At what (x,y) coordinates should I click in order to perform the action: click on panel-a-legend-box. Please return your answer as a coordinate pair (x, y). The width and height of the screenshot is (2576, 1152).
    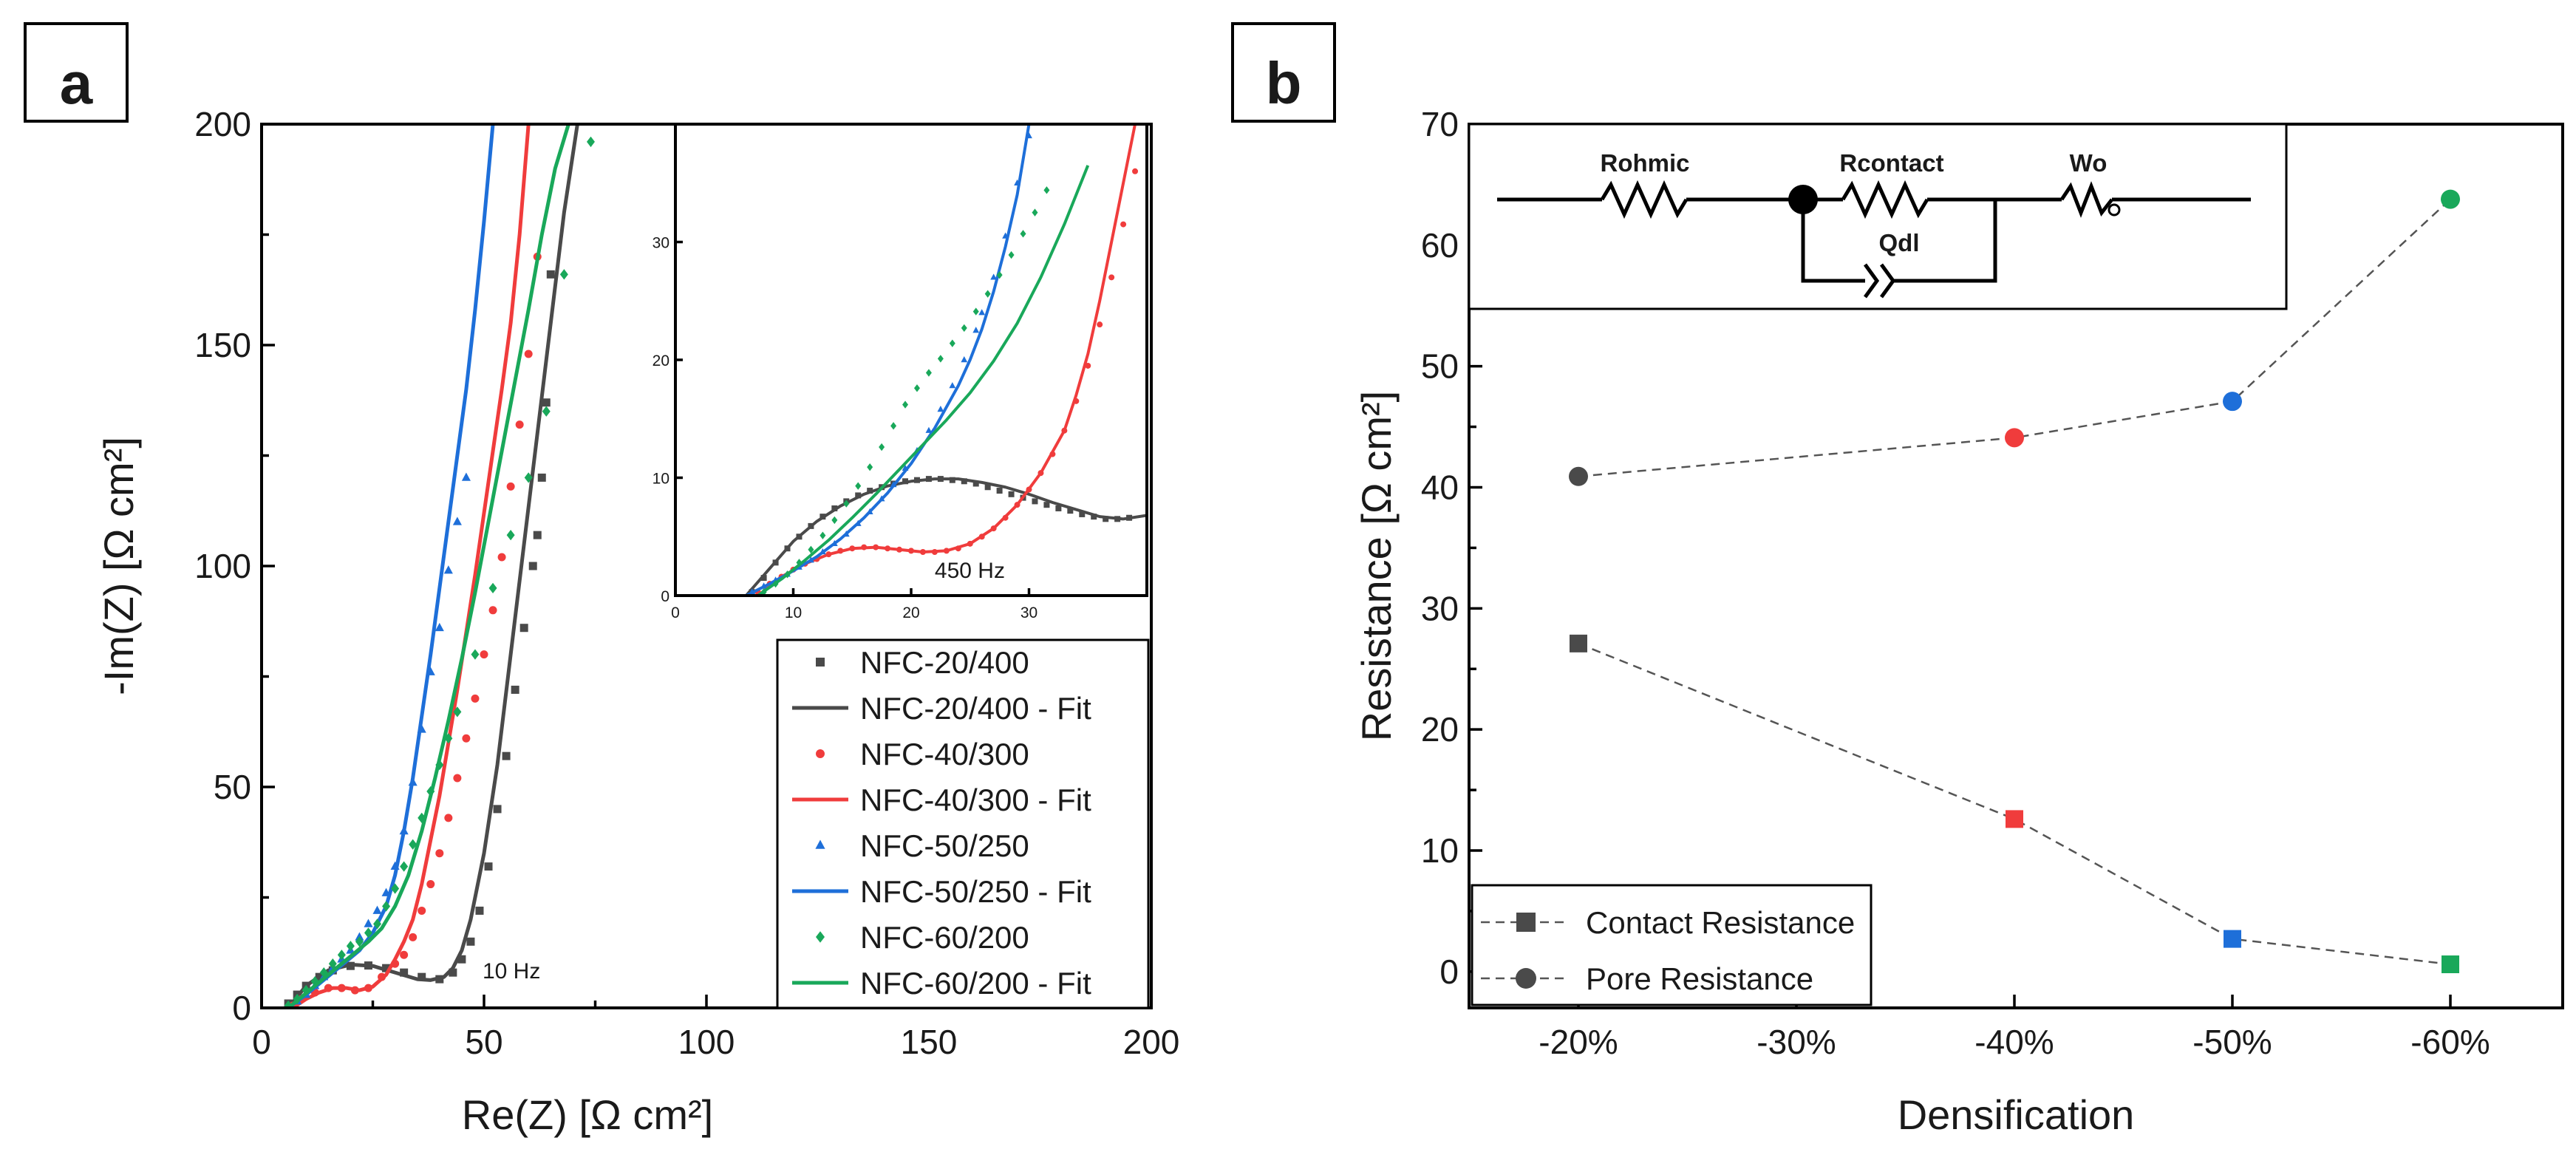
    Looking at the image, I should click on (963, 823).